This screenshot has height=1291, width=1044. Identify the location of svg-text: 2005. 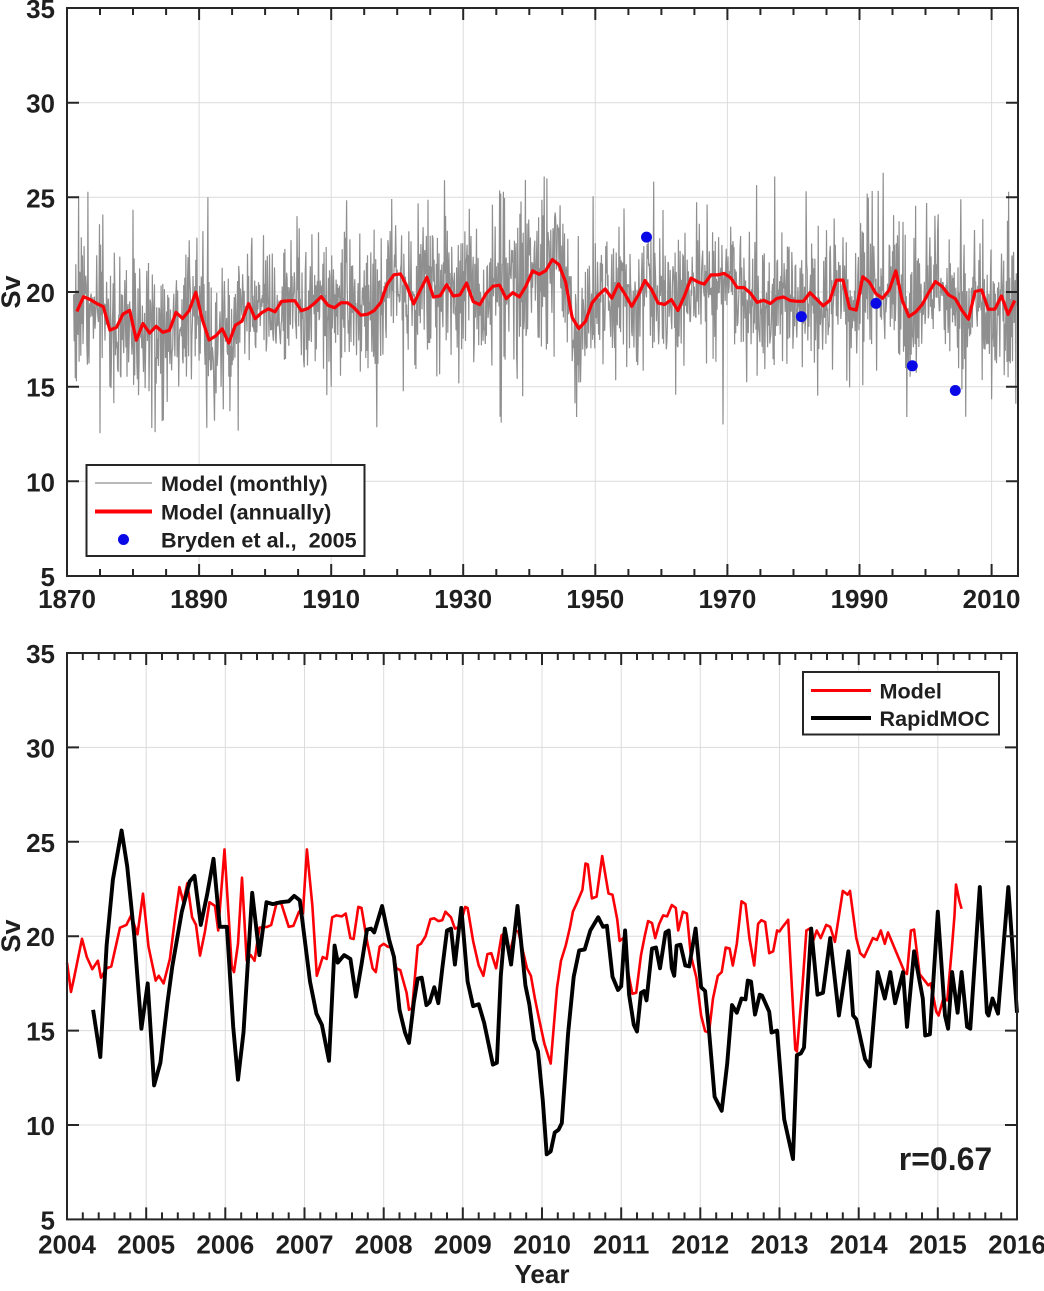
(146, 1244).